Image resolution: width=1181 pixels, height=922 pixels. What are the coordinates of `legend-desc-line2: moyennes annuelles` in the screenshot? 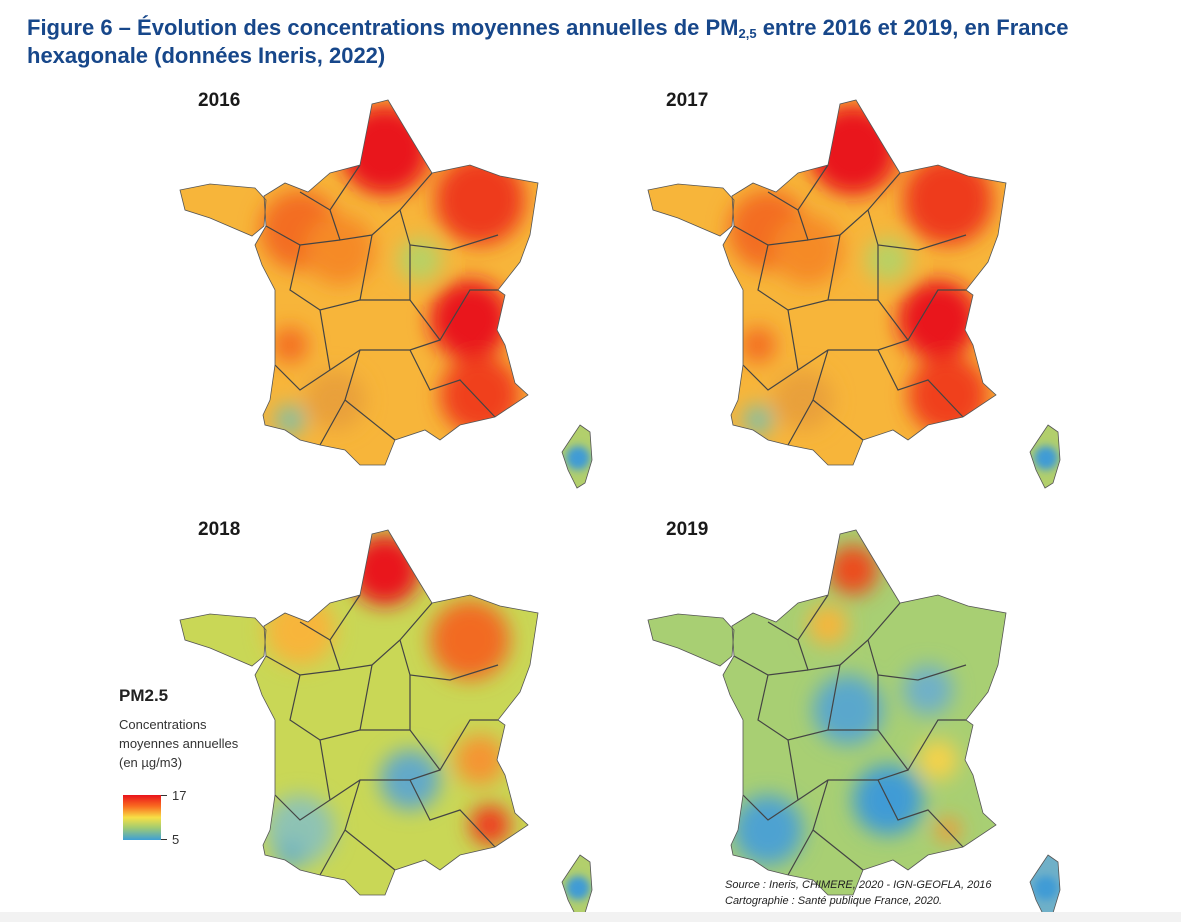 It's located at (179, 743).